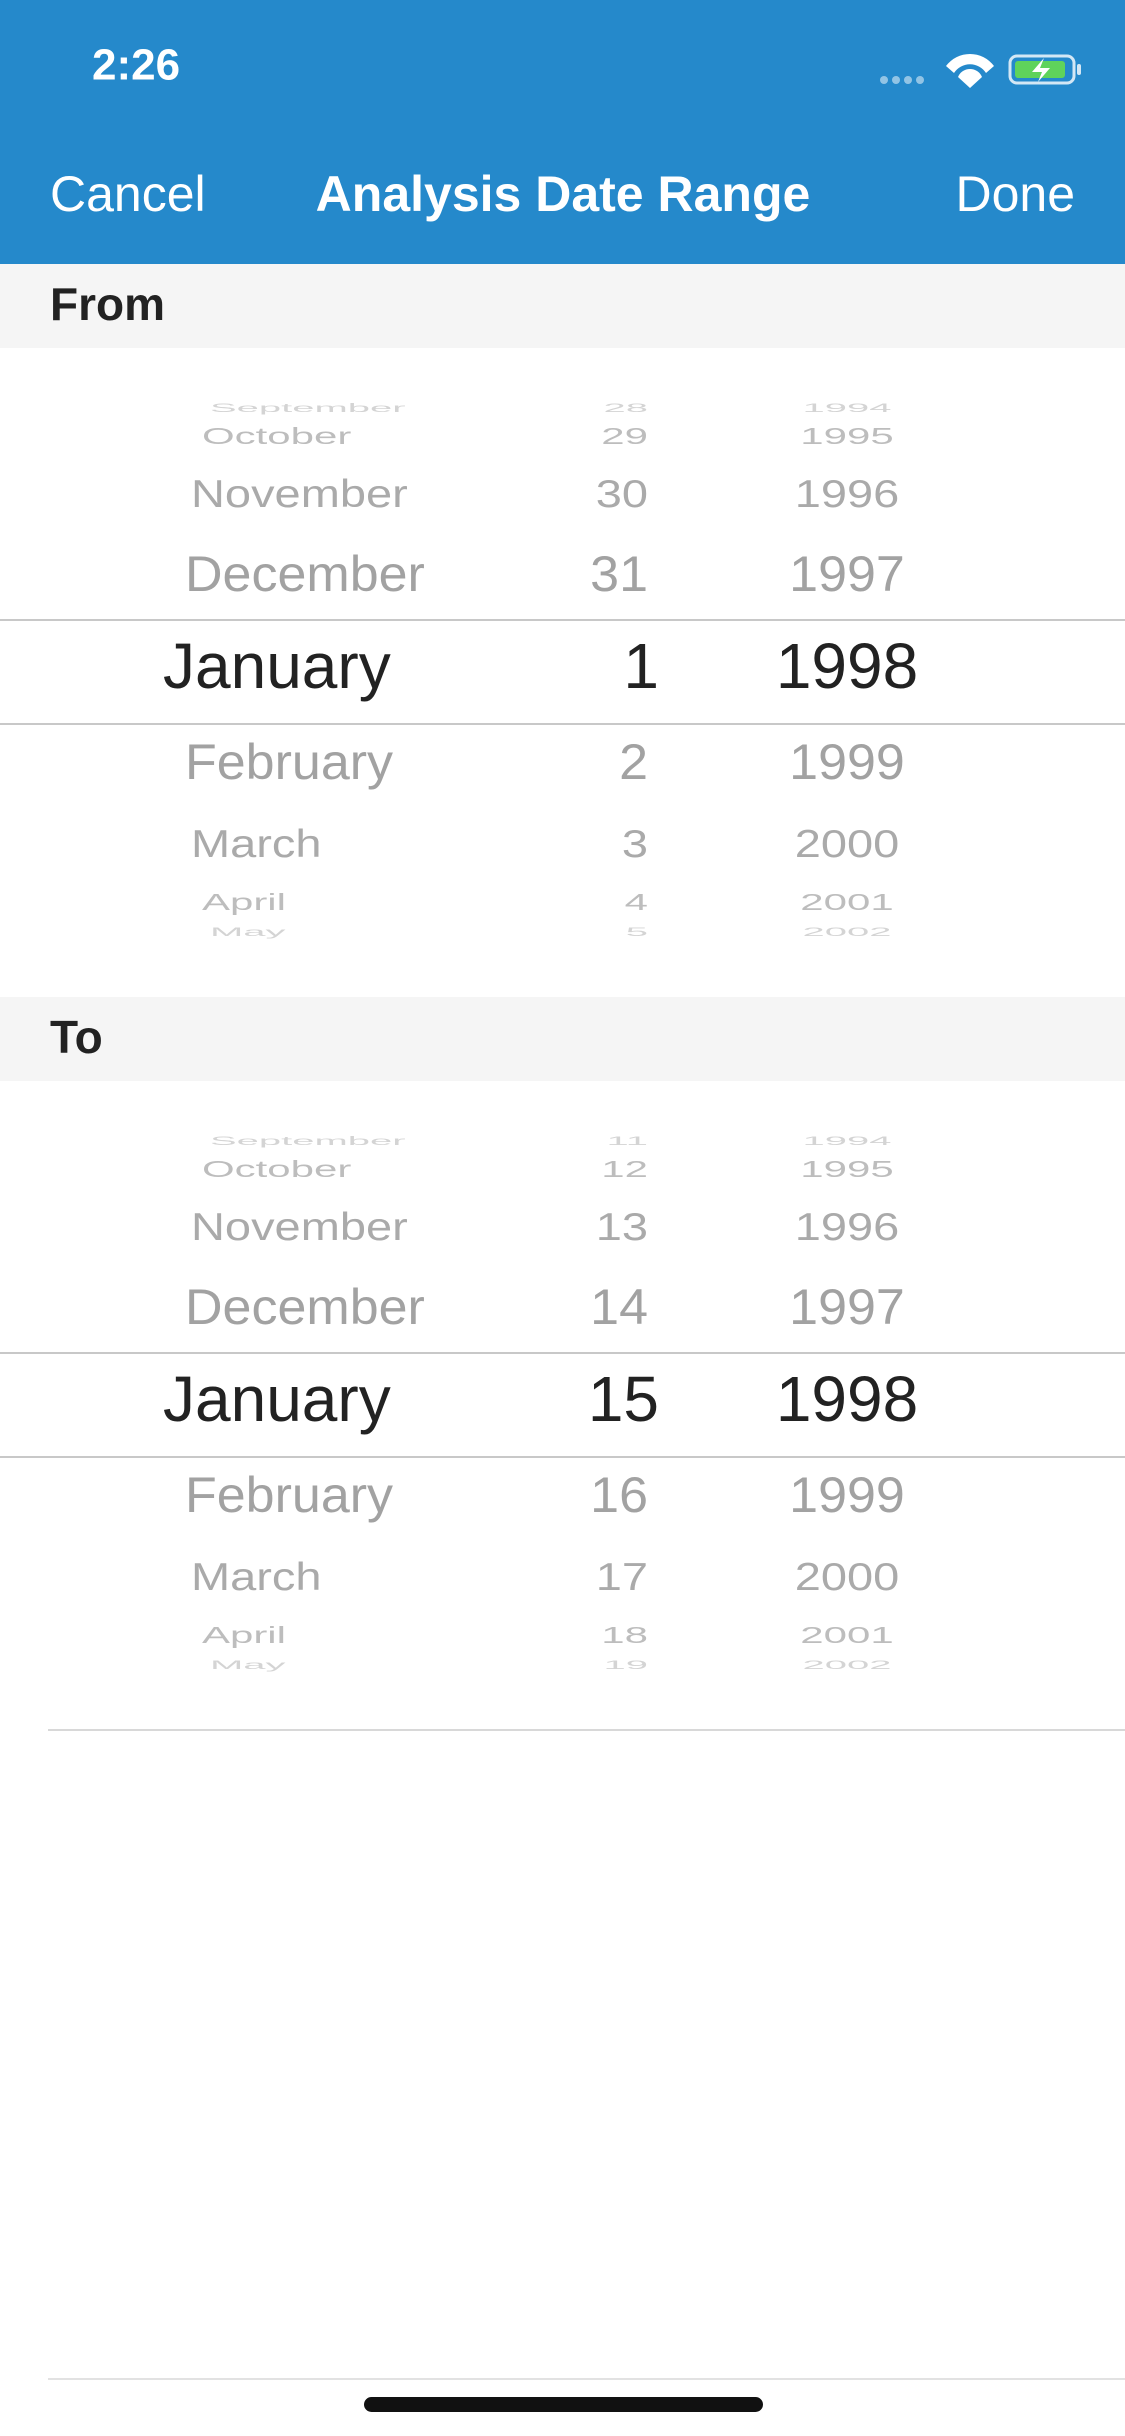 Image resolution: width=1125 pixels, height=2436 pixels. What do you see at coordinates (624, 437) in the screenshot?
I see `picker-day: 29` at bounding box center [624, 437].